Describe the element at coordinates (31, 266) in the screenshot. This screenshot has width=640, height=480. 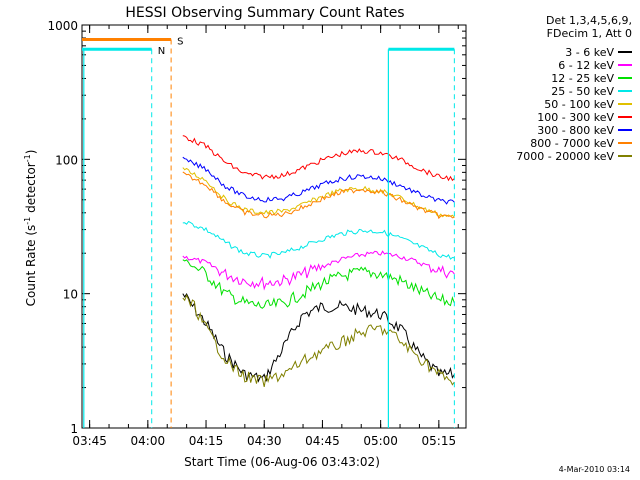
I see `y-axis-label-main: Count Rate (s` at that location.